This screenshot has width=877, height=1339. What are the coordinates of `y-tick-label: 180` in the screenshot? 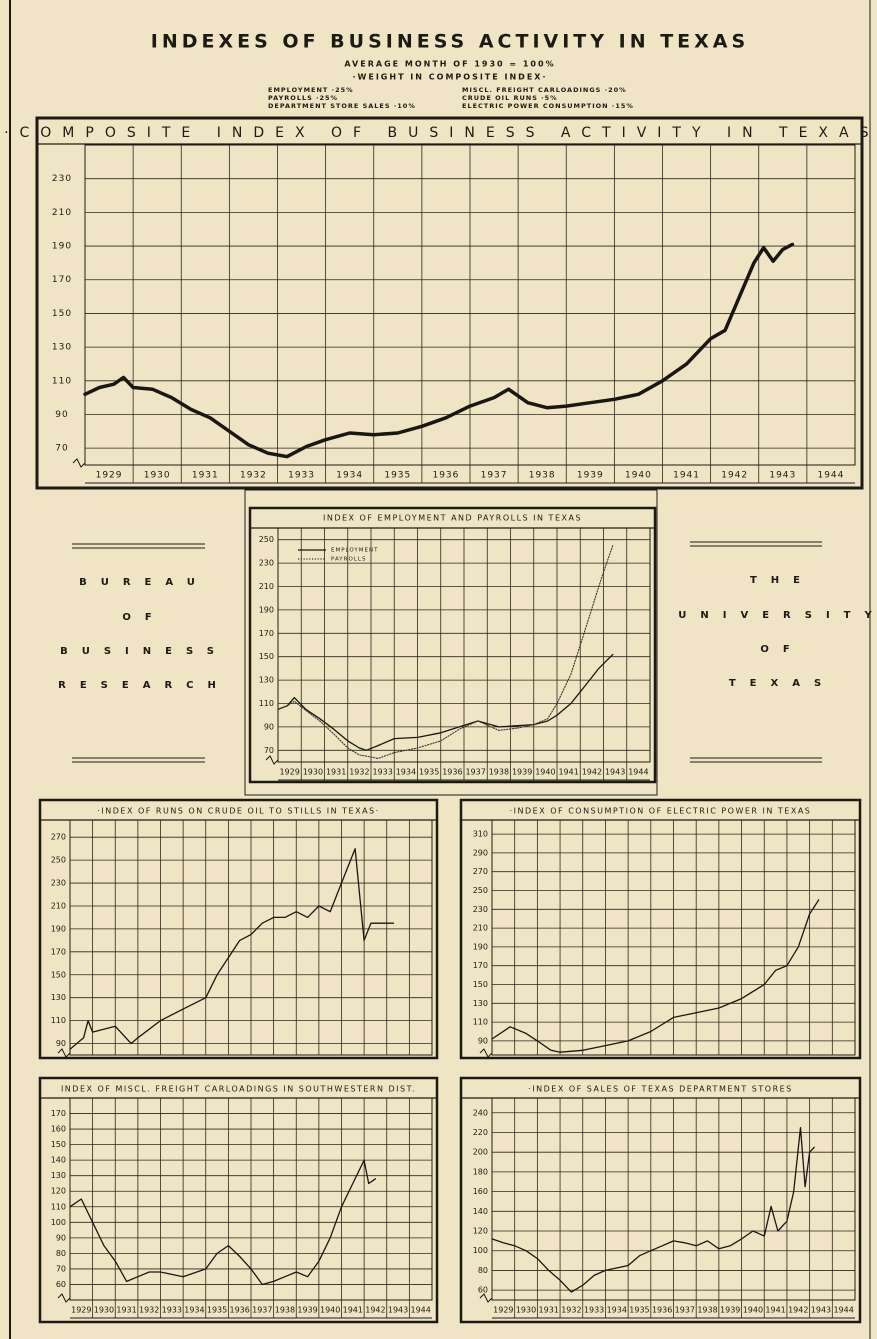 It's located at (480, 1171).